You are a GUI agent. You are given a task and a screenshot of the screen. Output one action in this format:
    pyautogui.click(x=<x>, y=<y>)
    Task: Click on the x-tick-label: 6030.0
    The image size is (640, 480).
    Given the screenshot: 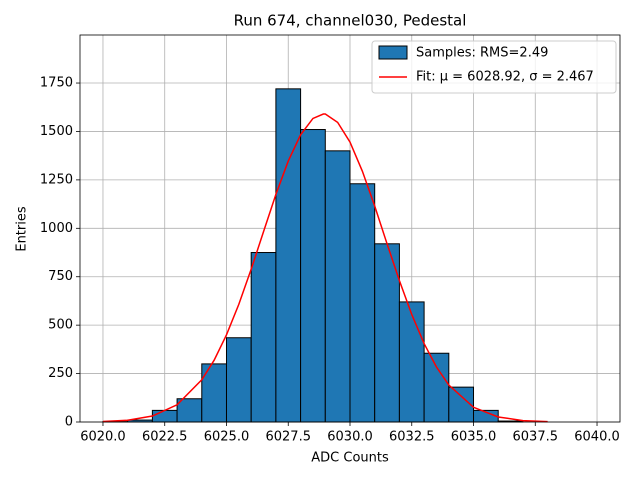 What is the action you would take?
    pyautogui.click(x=350, y=437)
    